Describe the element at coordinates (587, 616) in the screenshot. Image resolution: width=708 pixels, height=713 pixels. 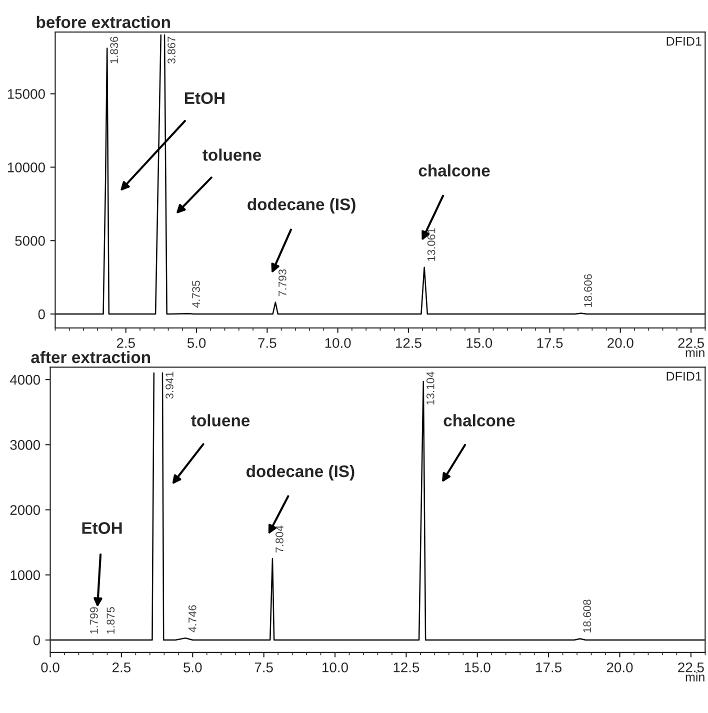
I see `annotation: 18.608` at that location.